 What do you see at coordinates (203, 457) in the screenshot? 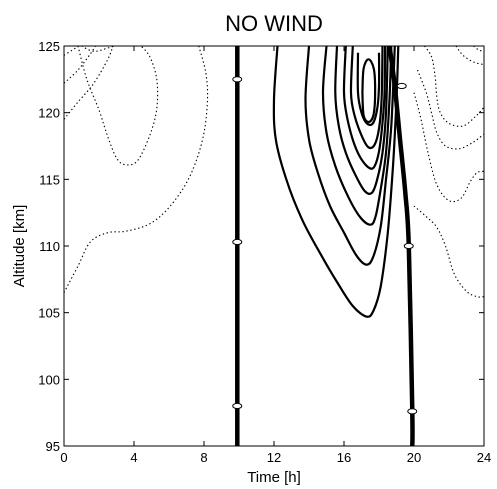
I see `x-tick-label: 8` at bounding box center [203, 457].